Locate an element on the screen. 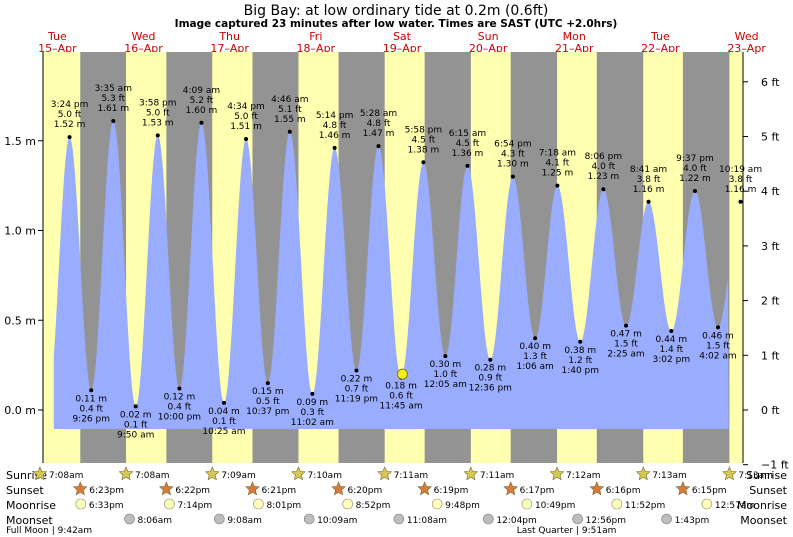 The height and width of the screenshot is (537, 793). day-date-label: 22–Apr is located at coordinates (660, 48).